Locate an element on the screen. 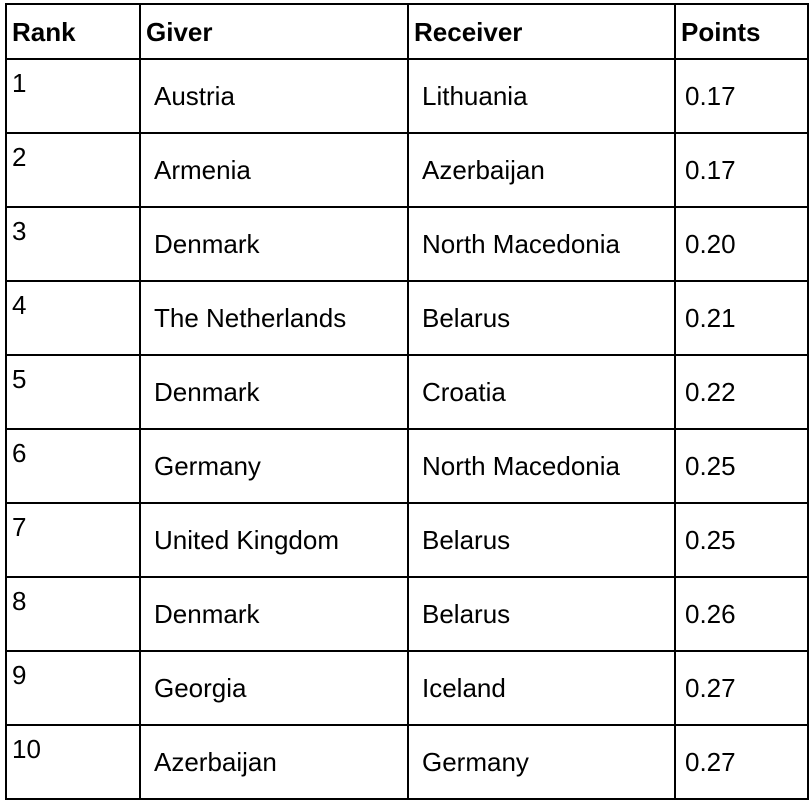  table-row: 3 Denmark North Macedonia 0.20 is located at coordinates (407, 244).